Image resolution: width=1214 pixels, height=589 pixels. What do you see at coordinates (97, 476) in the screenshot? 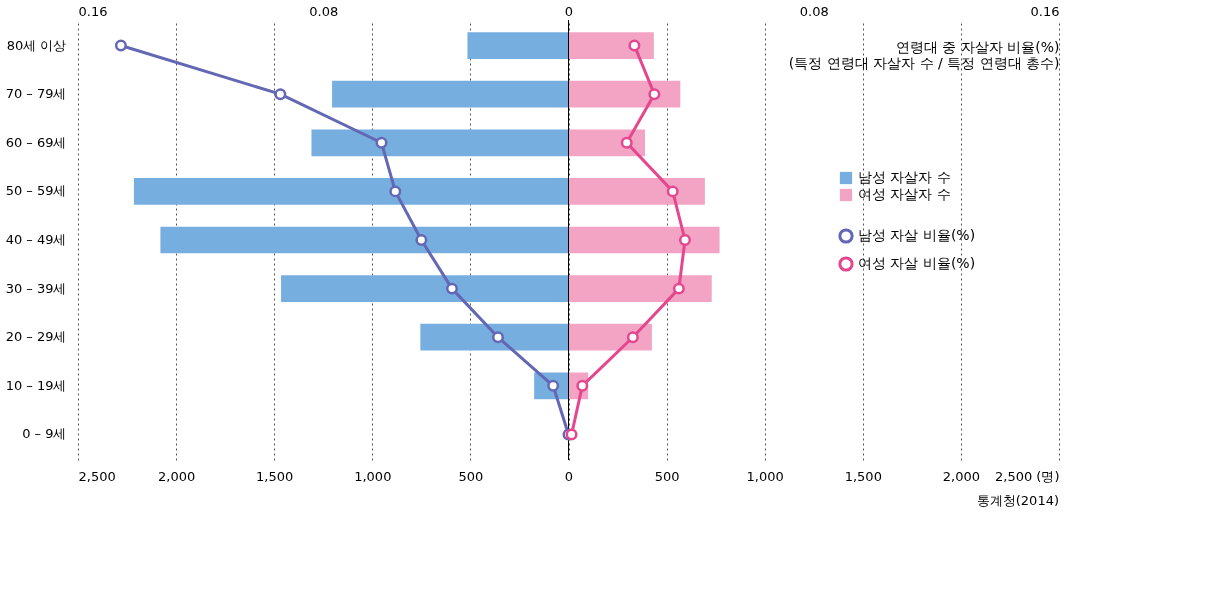
I see `x-tick-label: 2,500` at bounding box center [97, 476].